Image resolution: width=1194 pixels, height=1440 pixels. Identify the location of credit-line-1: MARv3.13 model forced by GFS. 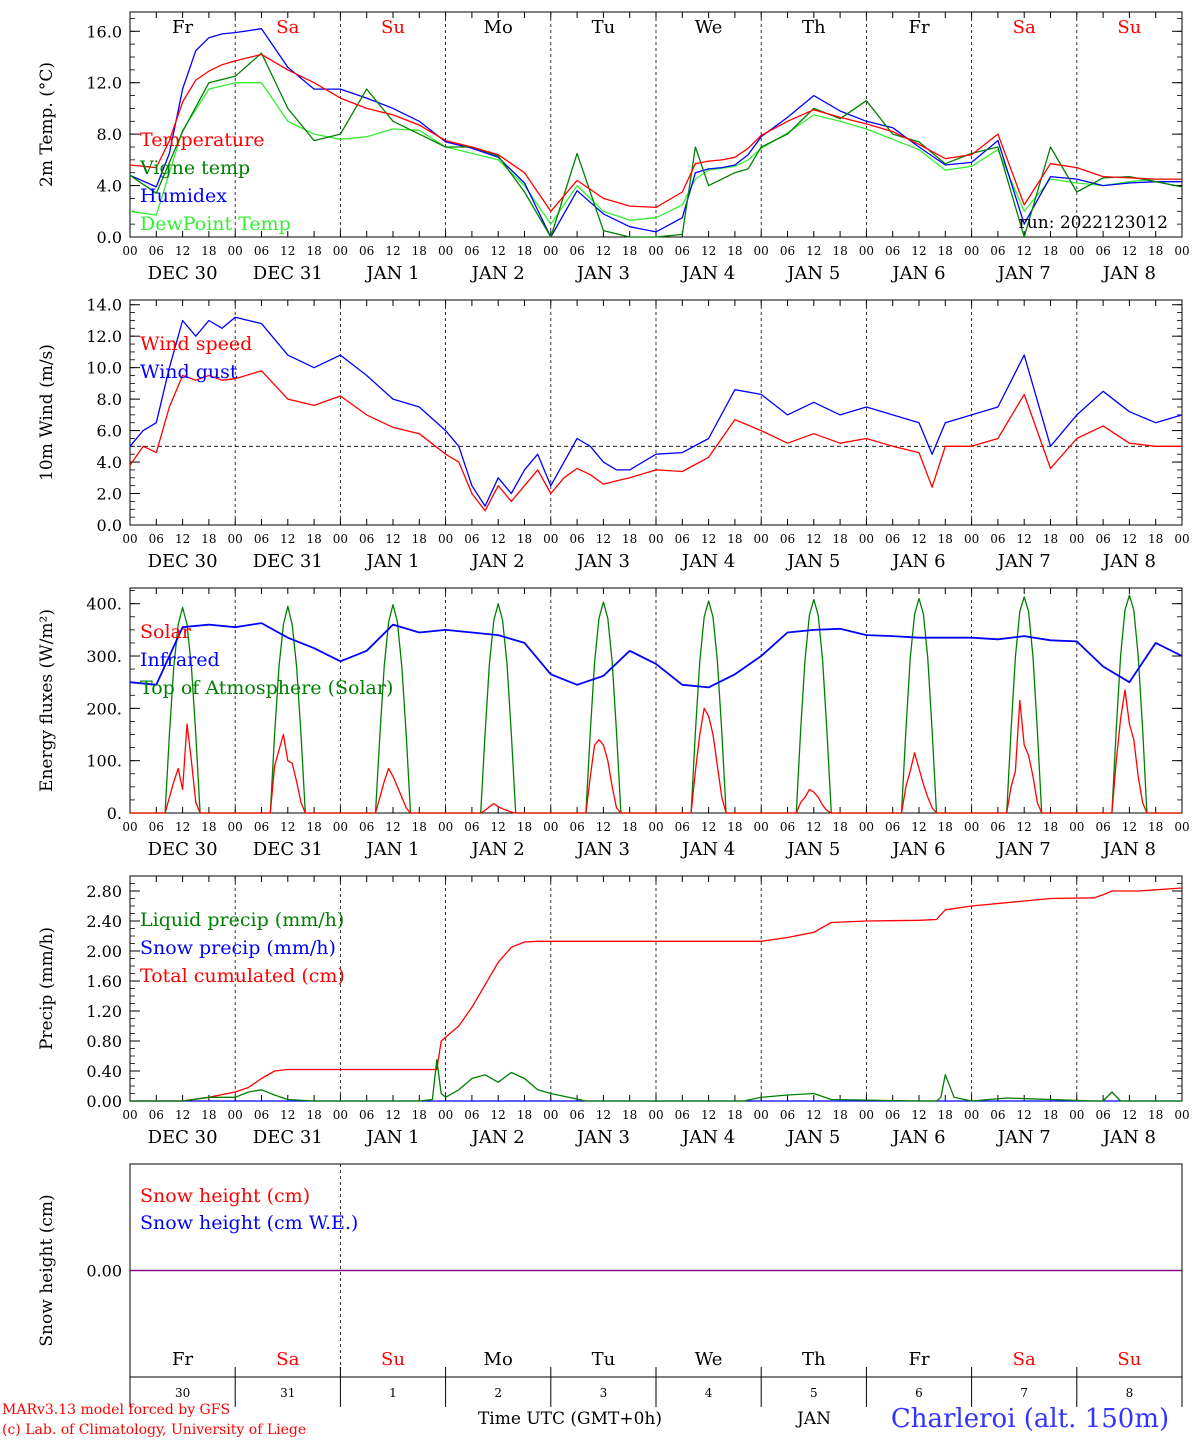
(116, 1410).